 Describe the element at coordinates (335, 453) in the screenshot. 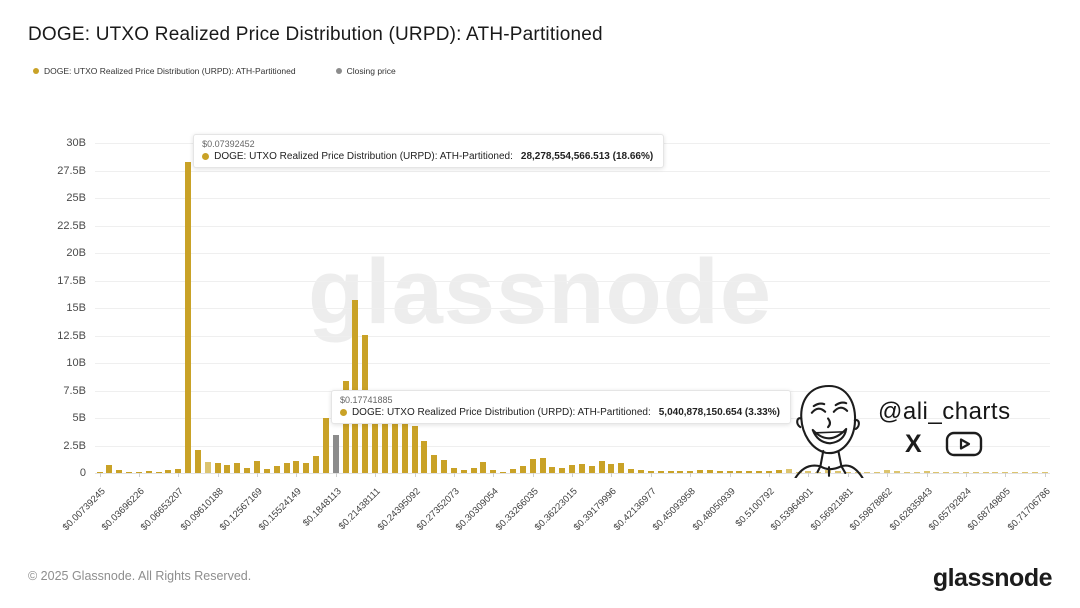

I see `closing-price-bar` at that location.